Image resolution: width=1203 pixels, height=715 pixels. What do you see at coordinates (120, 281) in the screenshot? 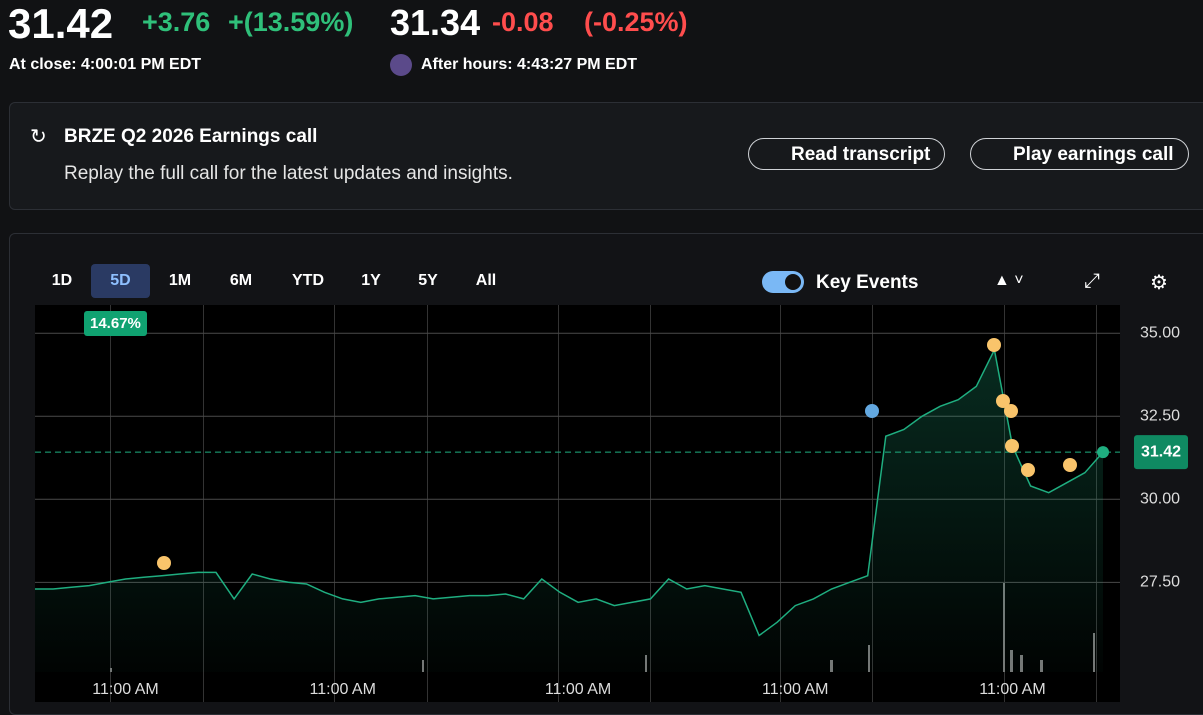
I see `range-tab: 5D` at bounding box center [120, 281].